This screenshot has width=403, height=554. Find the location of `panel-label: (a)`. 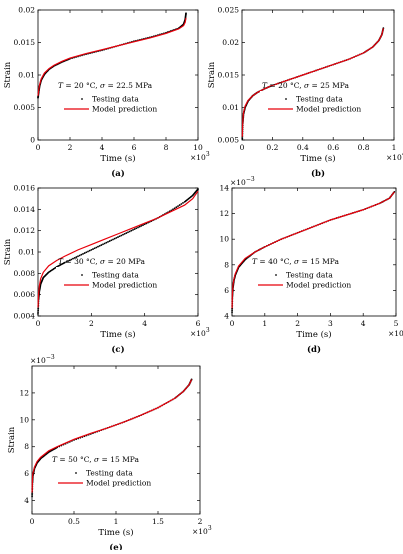

panel-label: (a) is located at coordinates (118, 173).